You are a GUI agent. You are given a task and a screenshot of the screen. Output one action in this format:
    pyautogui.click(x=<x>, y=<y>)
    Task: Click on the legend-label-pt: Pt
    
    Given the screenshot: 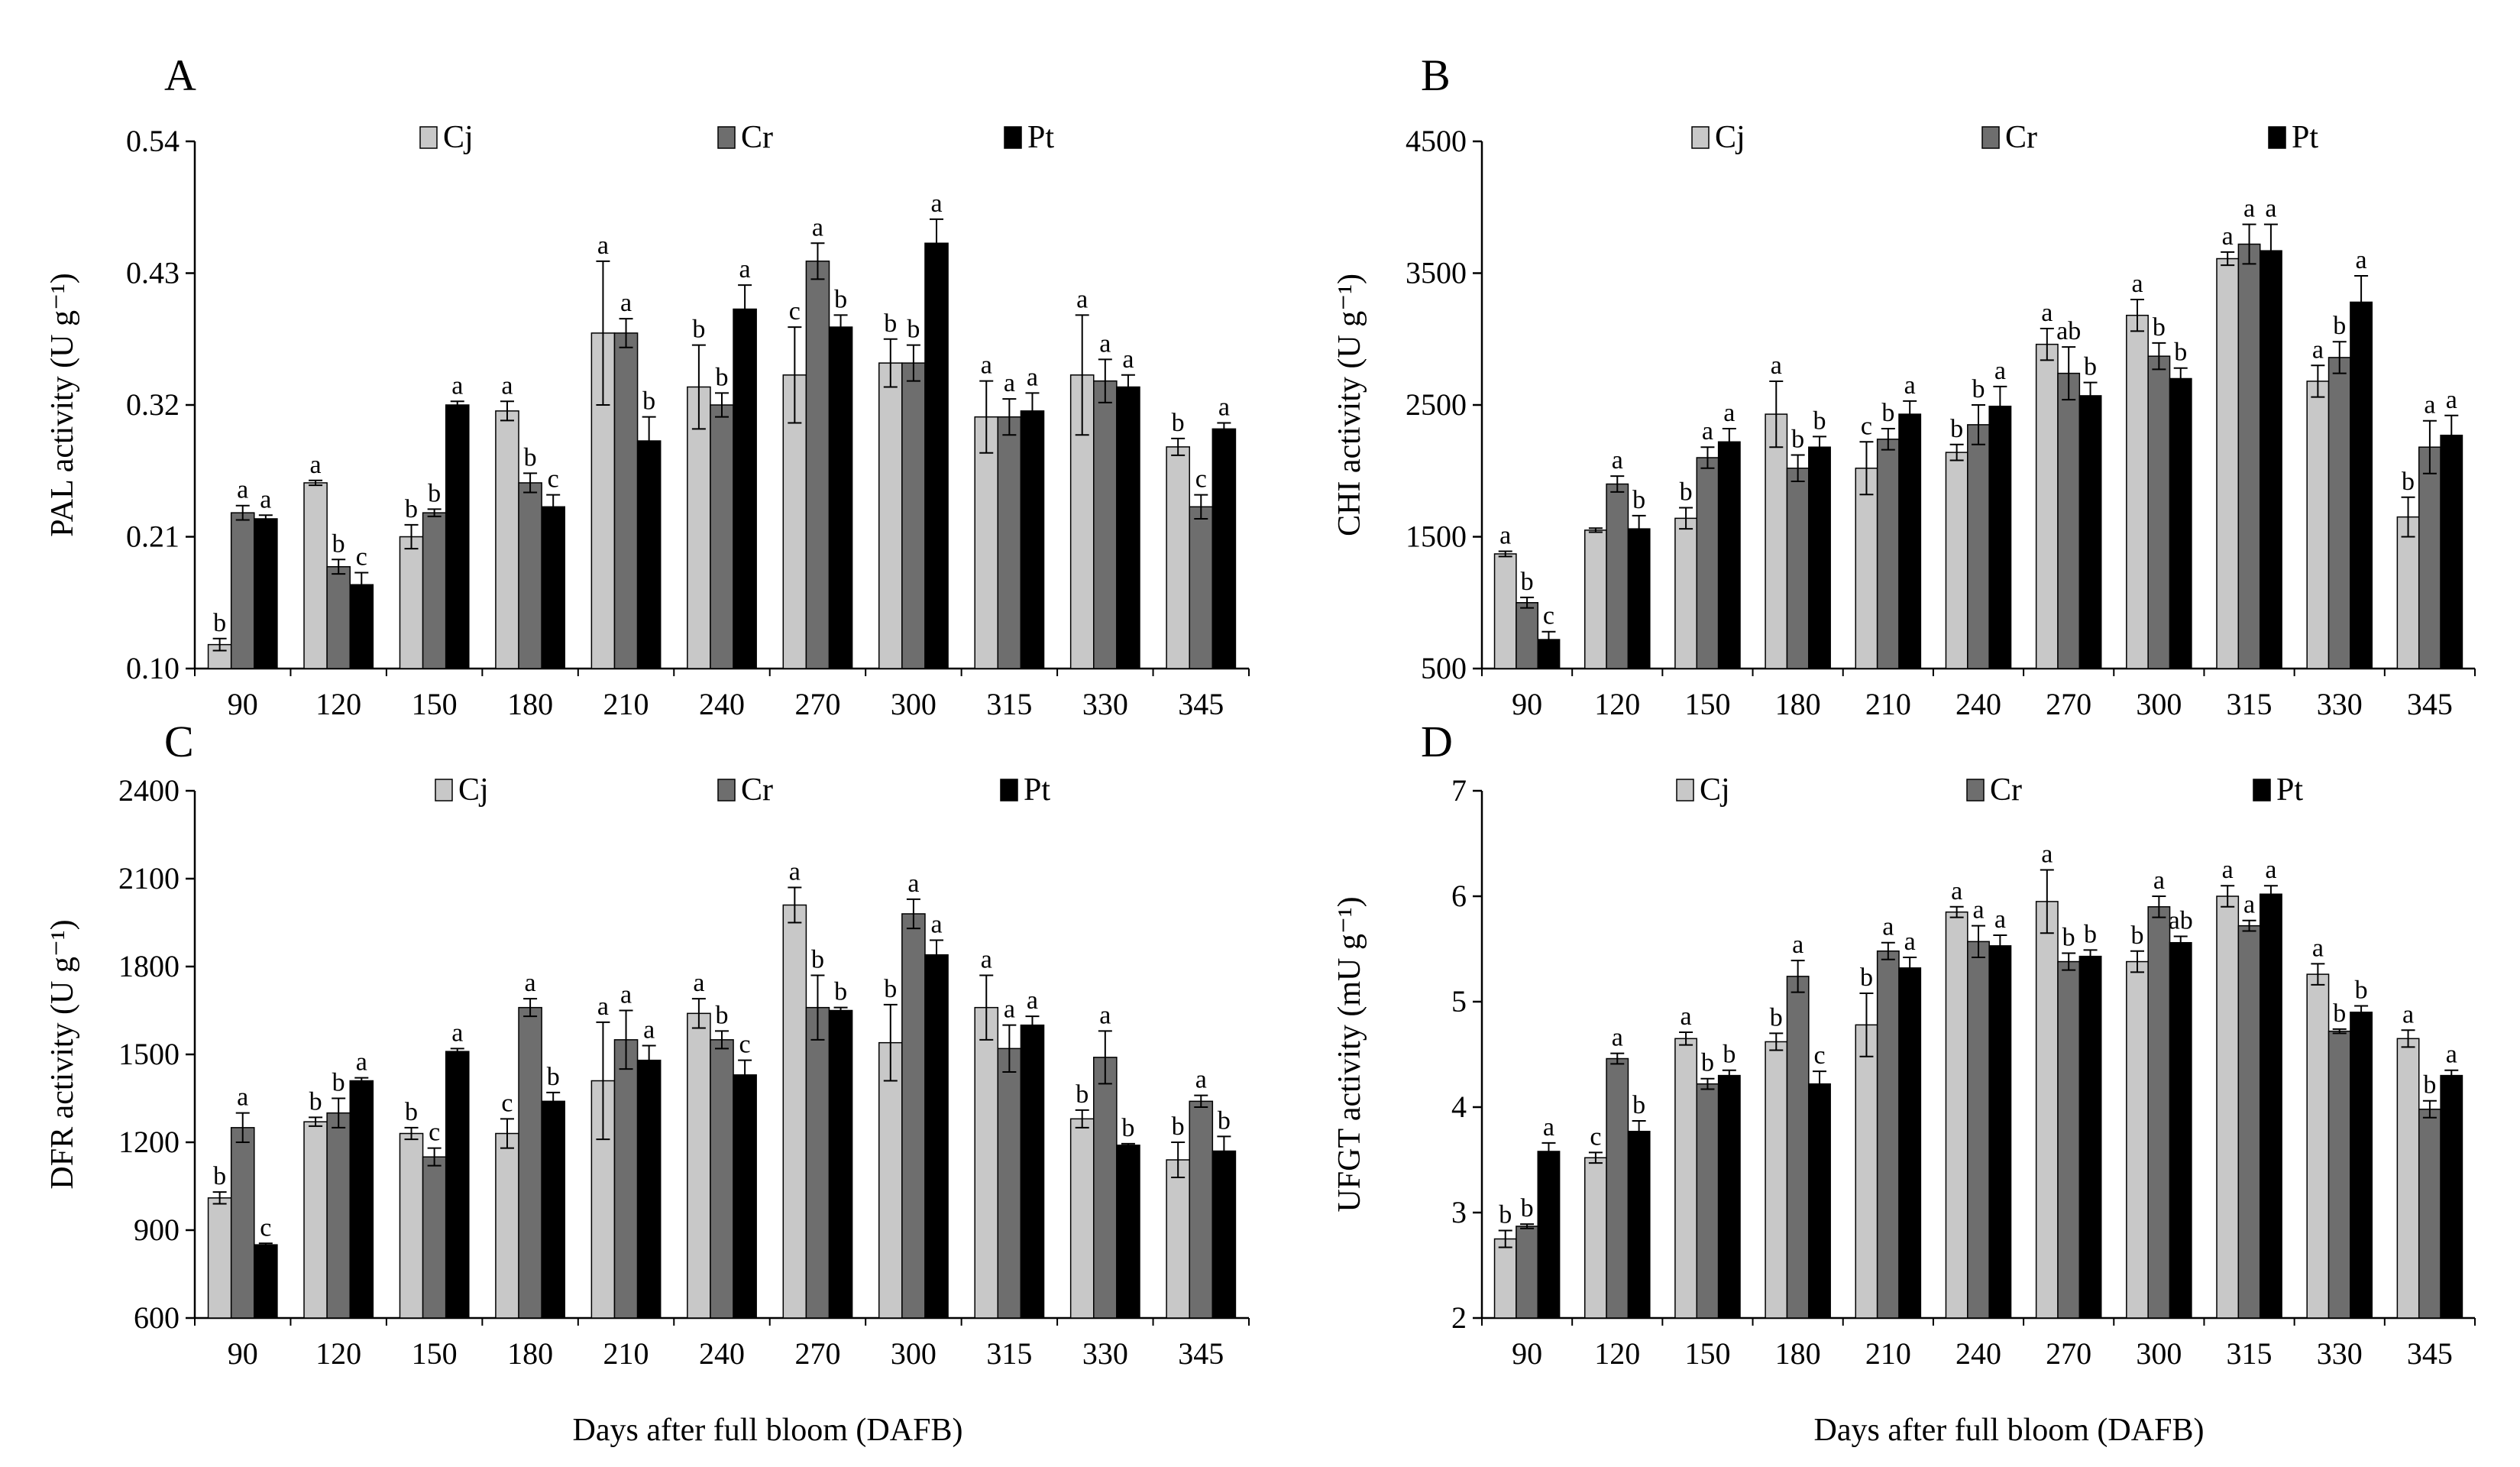 What is the action you would take?
    pyautogui.click(x=1040, y=137)
    